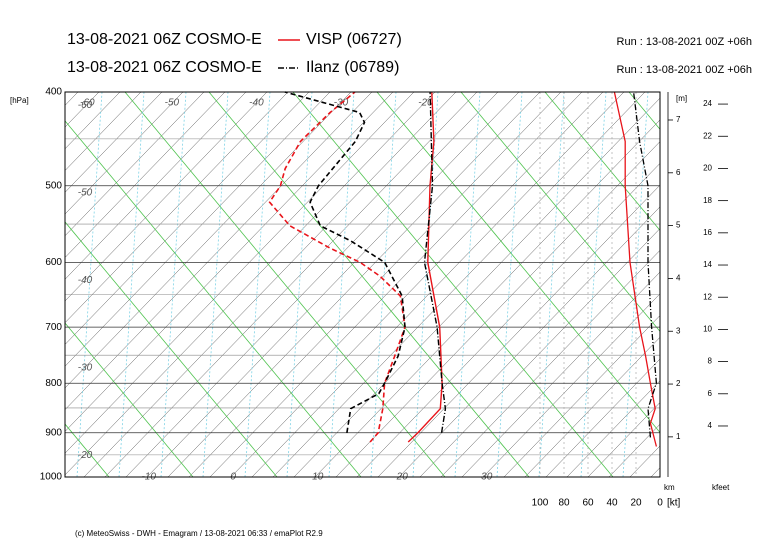 This screenshot has width=766, height=541. What do you see at coordinates (678, 119) in the screenshot?
I see `side-tick-label: 7` at bounding box center [678, 119].